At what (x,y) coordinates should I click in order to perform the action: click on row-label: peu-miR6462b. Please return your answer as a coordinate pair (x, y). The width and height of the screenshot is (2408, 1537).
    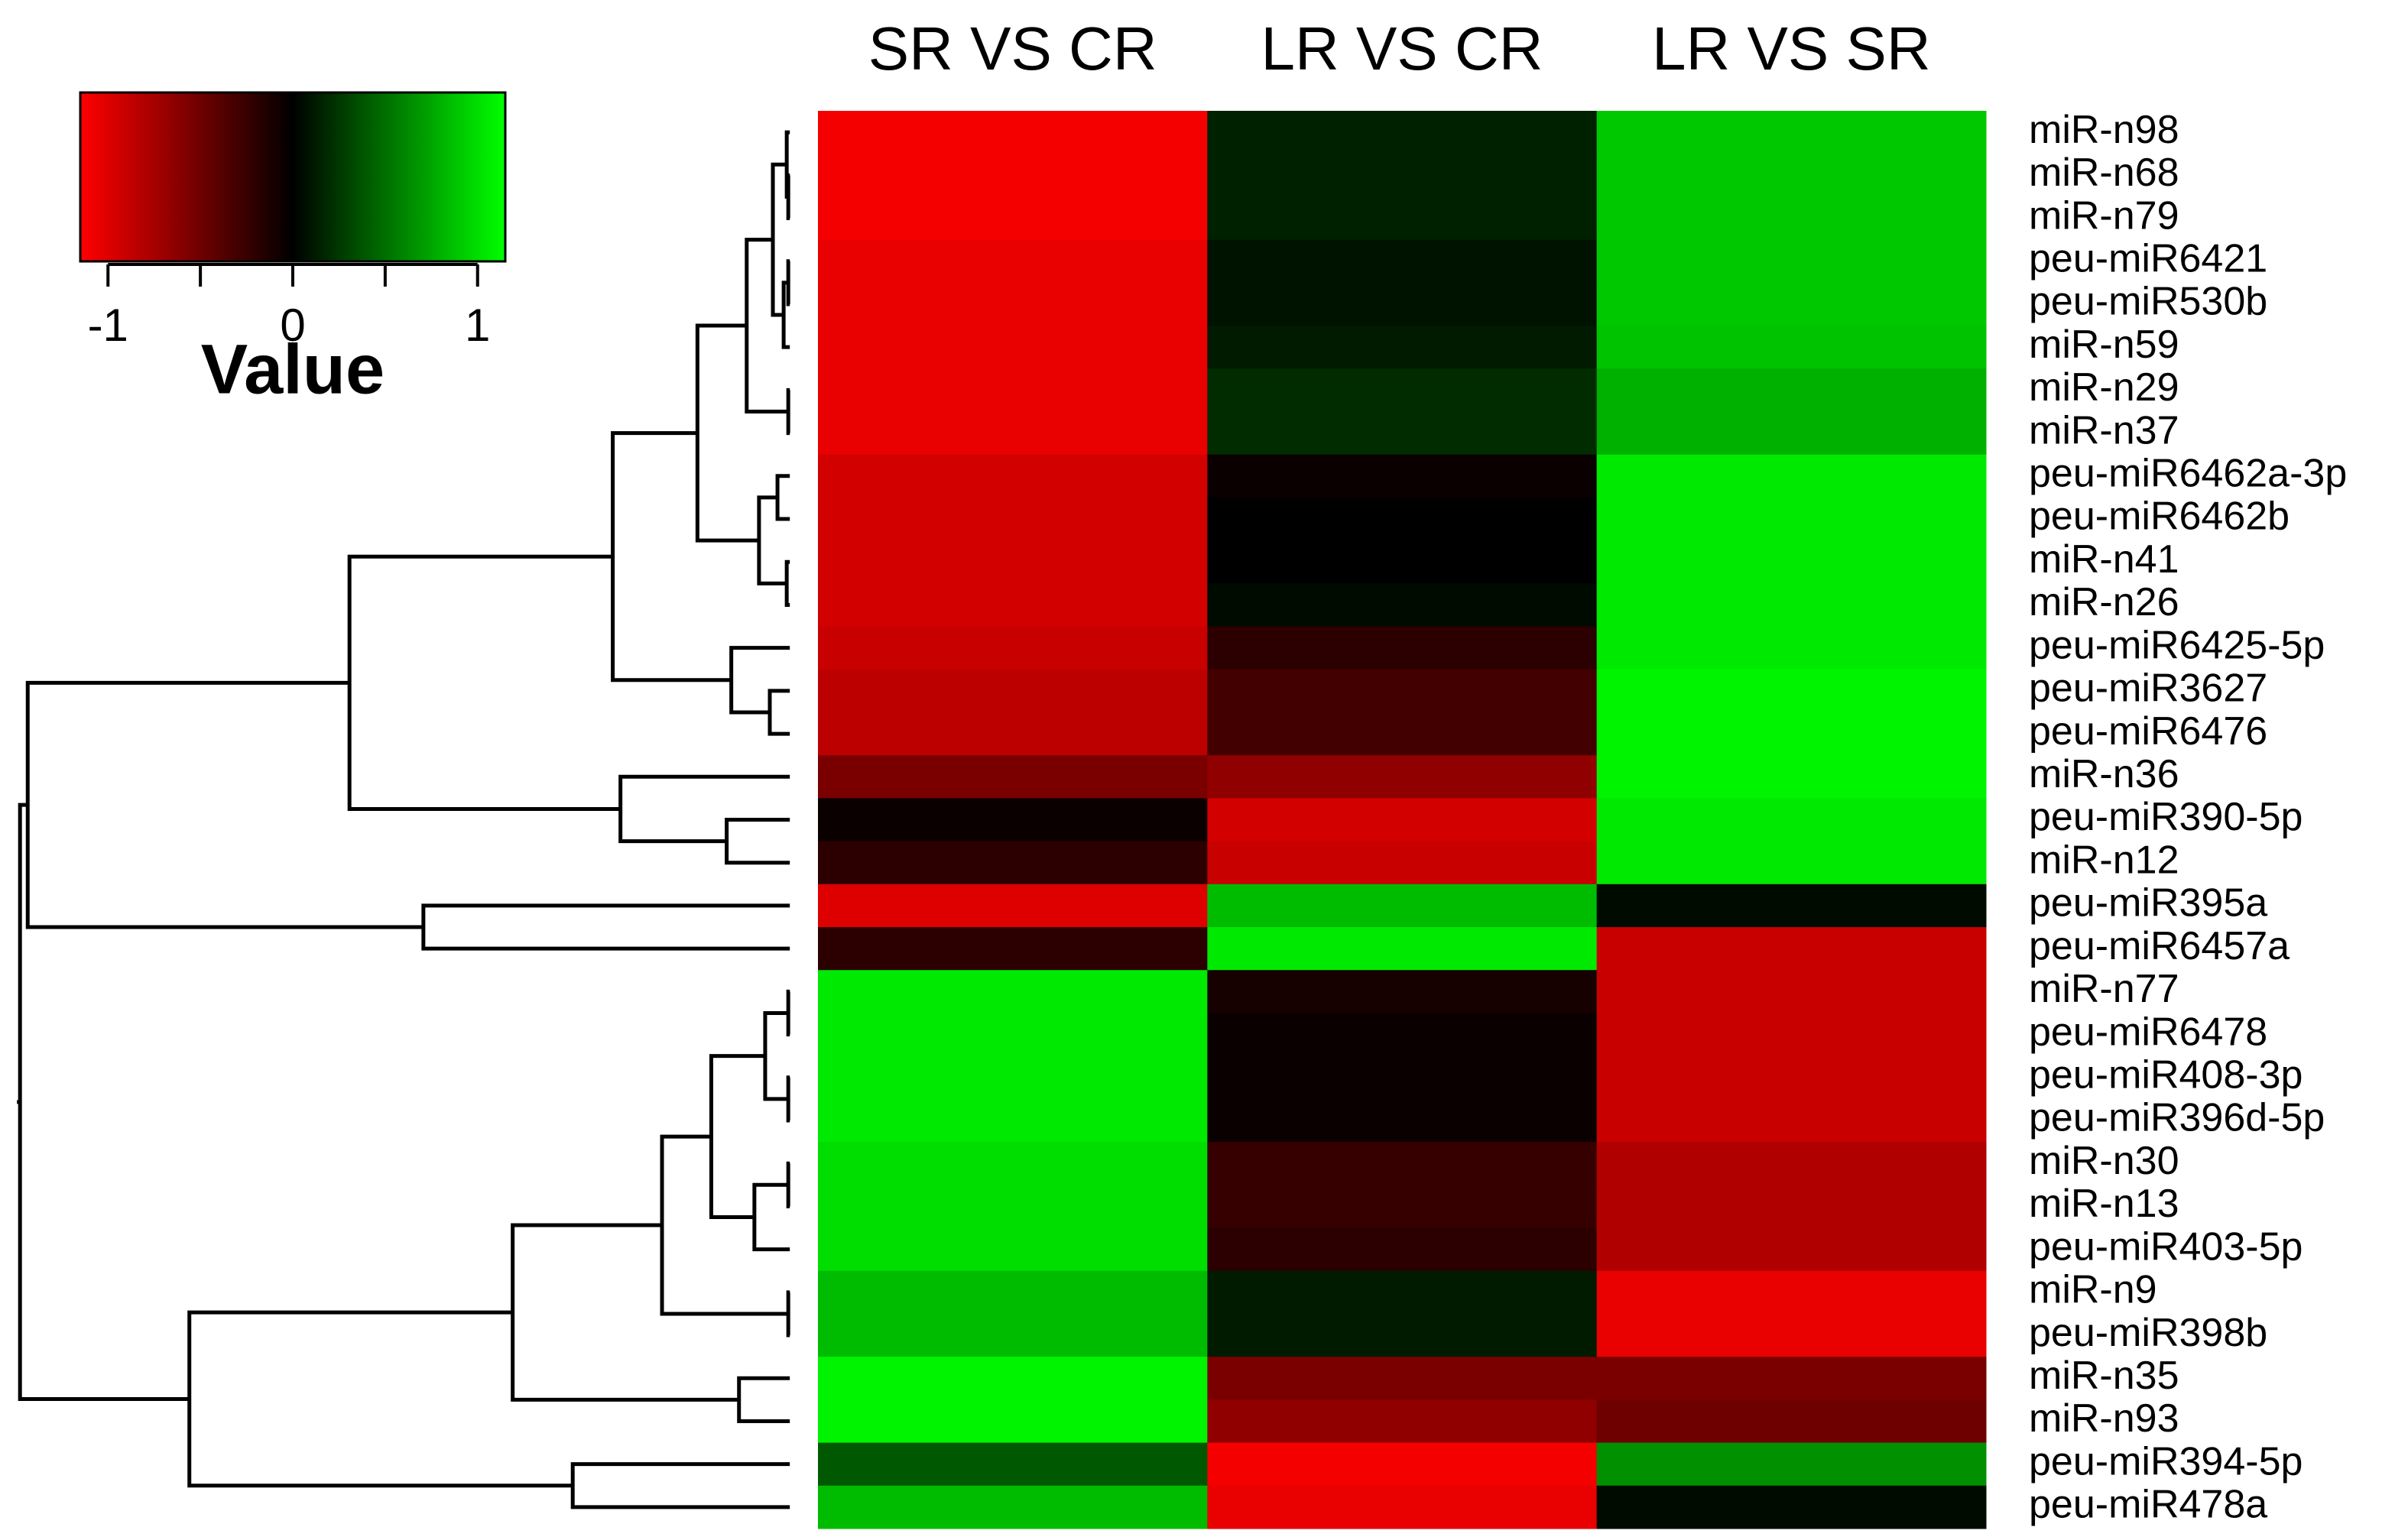
    Looking at the image, I should click on (2159, 516).